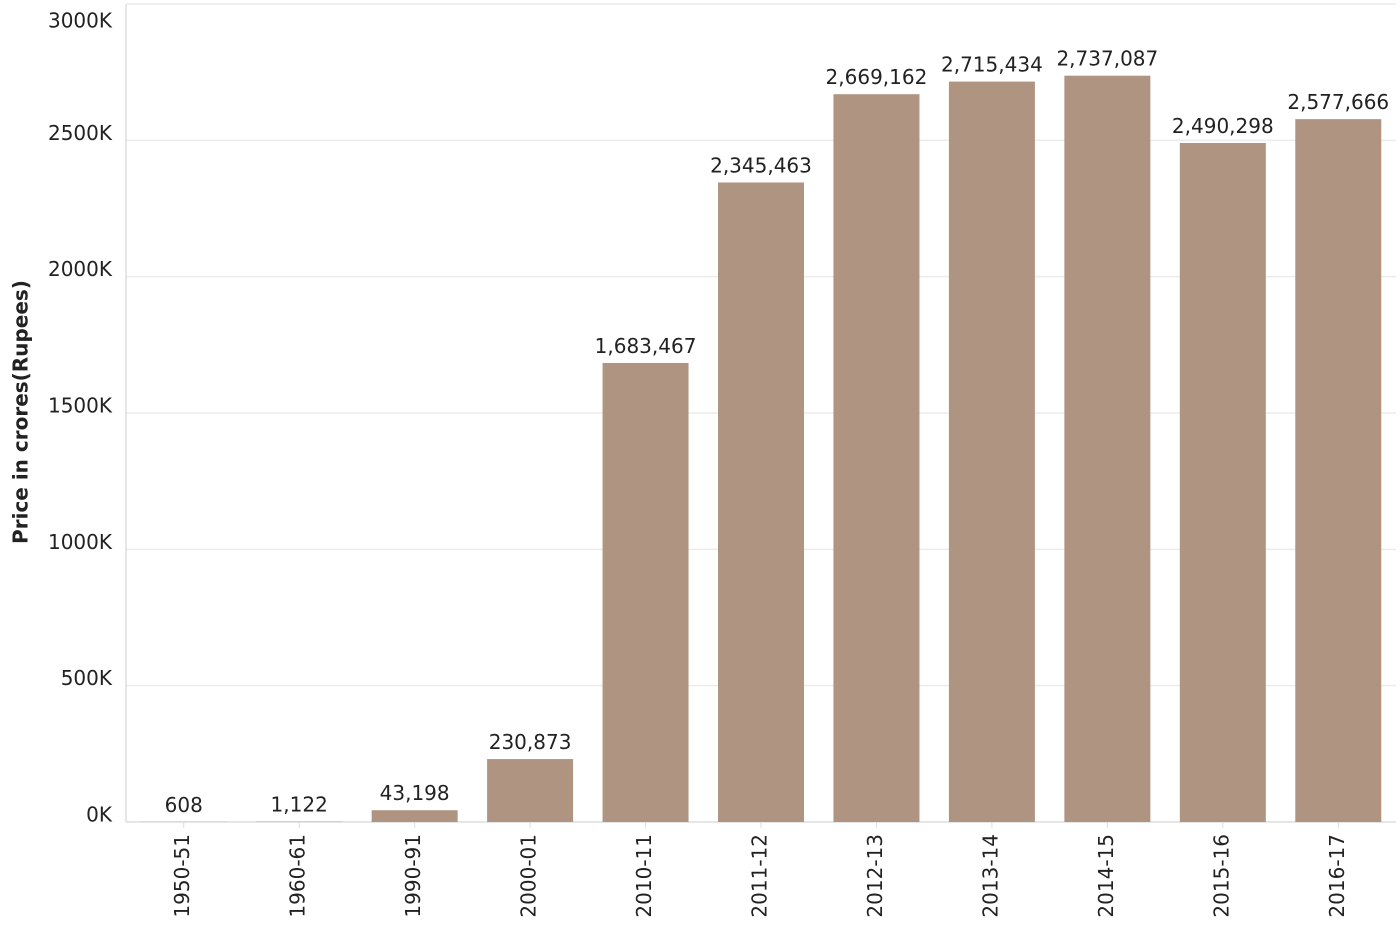 The width and height of the screenshot is (1400, 926). Describe the element at coordinates (184, 805) in the screenshot. I see `data-label-1950-51: 608` at that location.